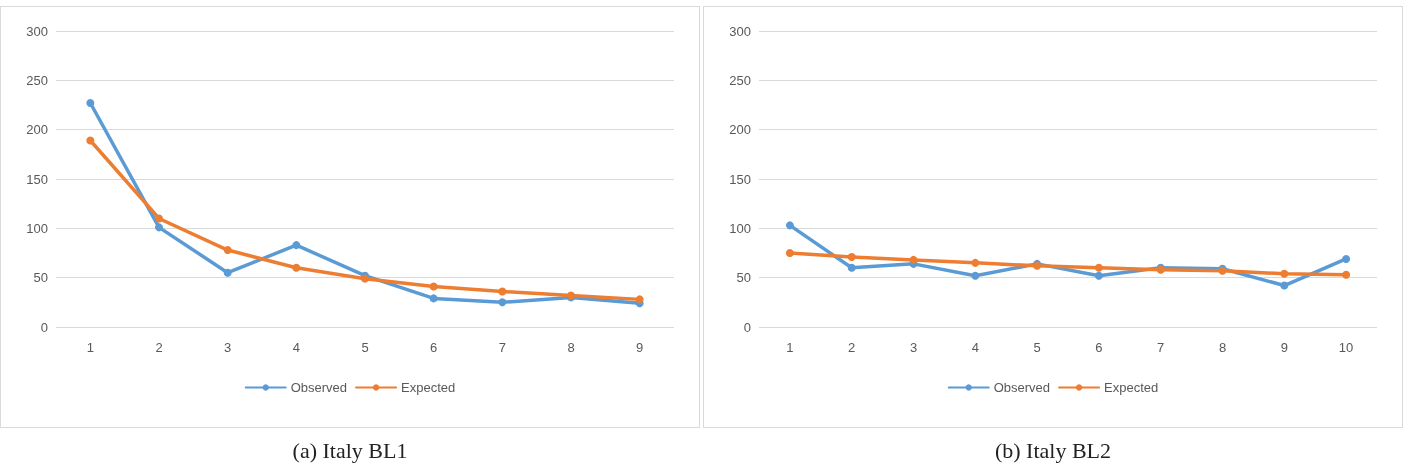 Image resolution: width=1411 pixels, height=468 pixels. Describe the element at coordinates (350, 451) in the screenshot. I see `text: (a) Italy BL1` at that location.